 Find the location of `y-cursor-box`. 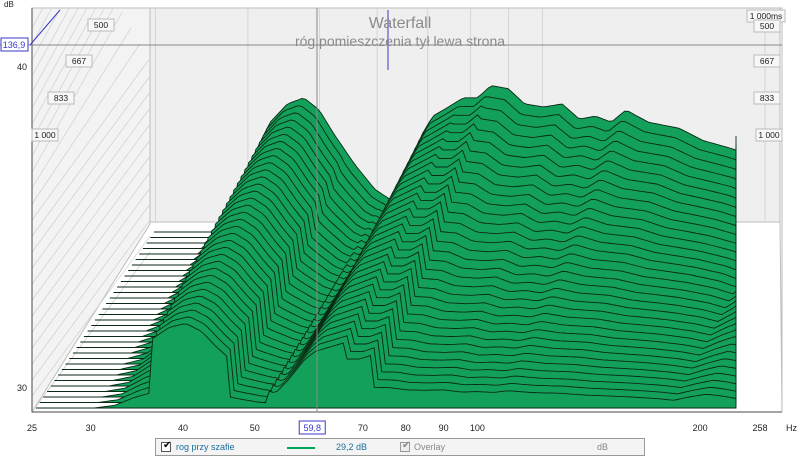

y-cursor-box is located at coordinates (14, 44).